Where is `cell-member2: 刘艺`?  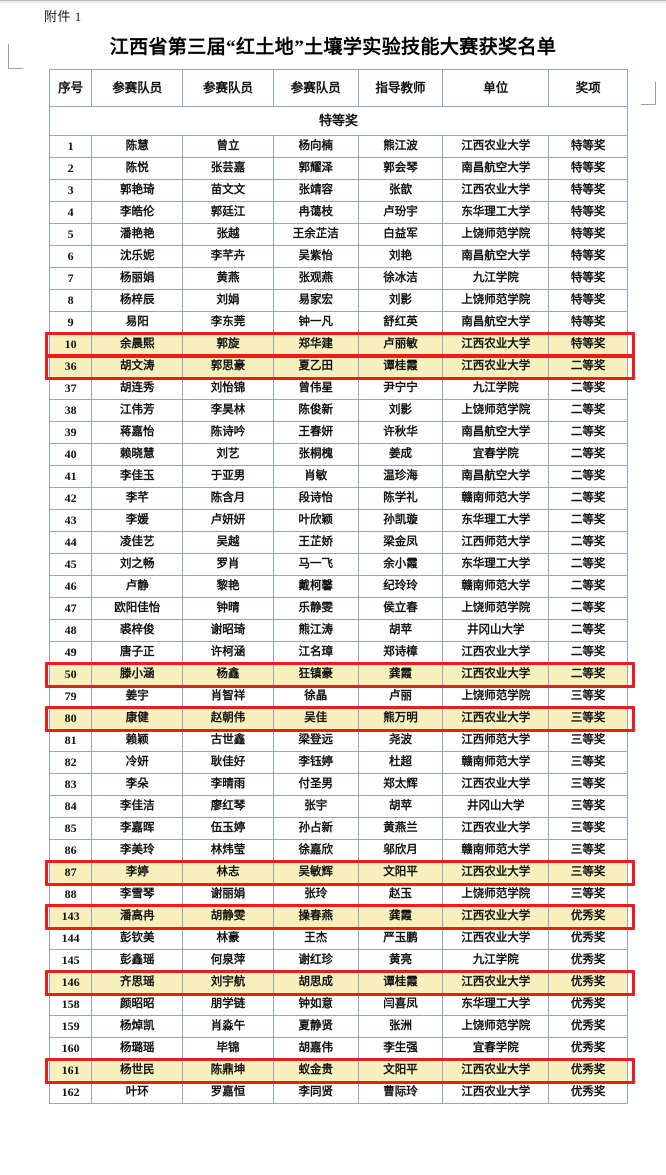 cell-member2: 刘艺 is located at coordinates (228, 454).